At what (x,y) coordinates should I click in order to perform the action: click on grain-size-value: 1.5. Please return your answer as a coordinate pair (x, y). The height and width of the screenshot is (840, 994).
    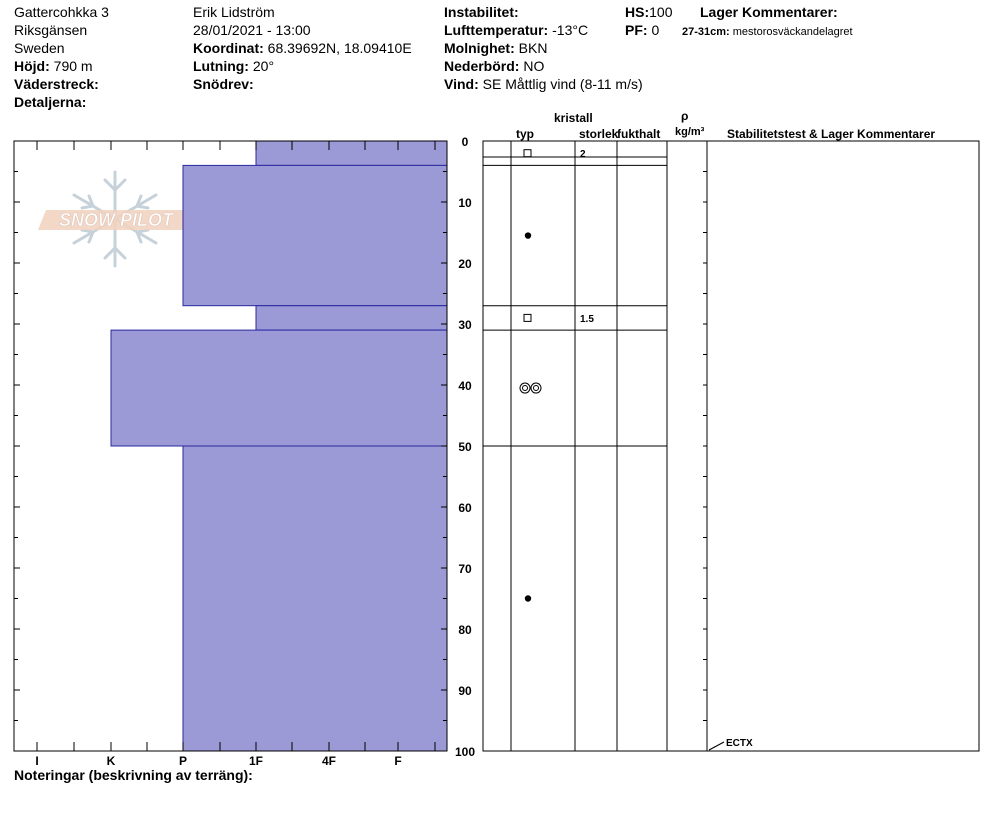
    Looking at the image, I should click on (587, 319).